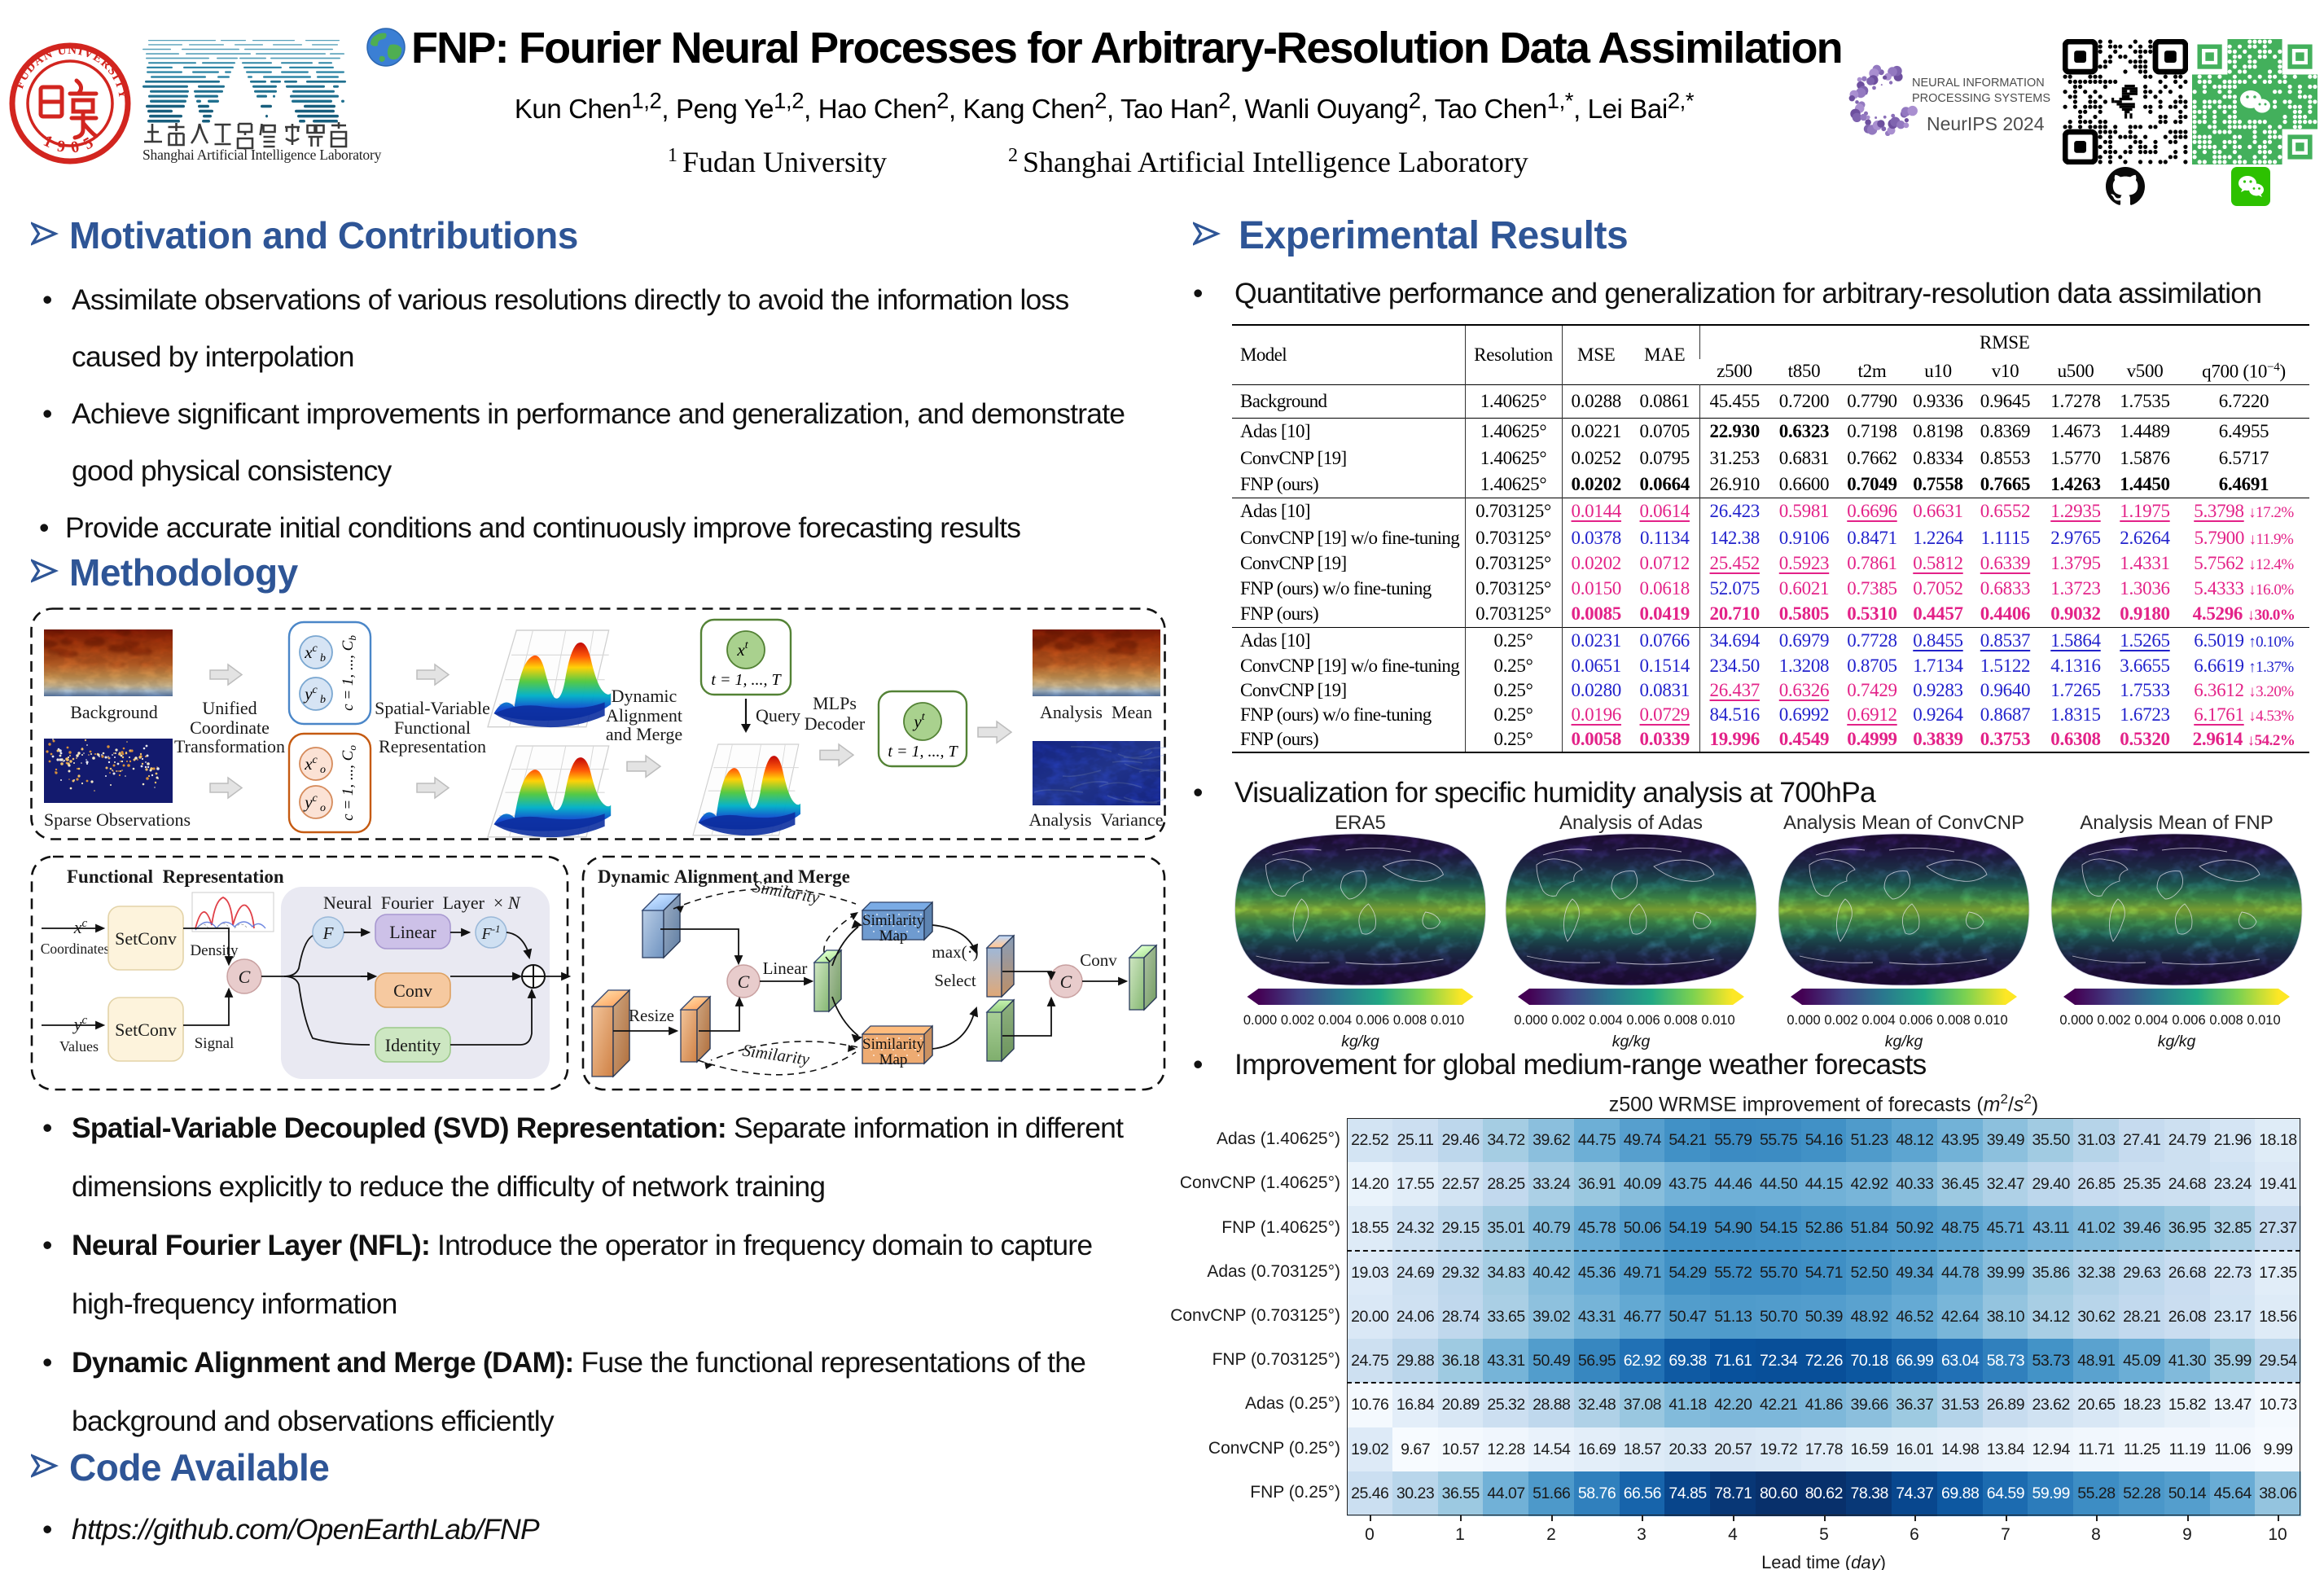 This screenshot has height=1570, width=2324. I want to click on svg-text: Spatial-Variable, so click(432, 708).